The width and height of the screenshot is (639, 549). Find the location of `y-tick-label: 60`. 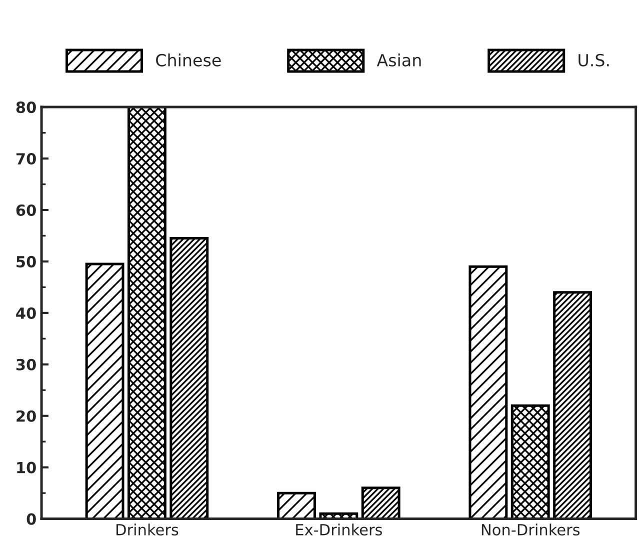

y-tick-label: 60 is located at coordinates (26, 210).